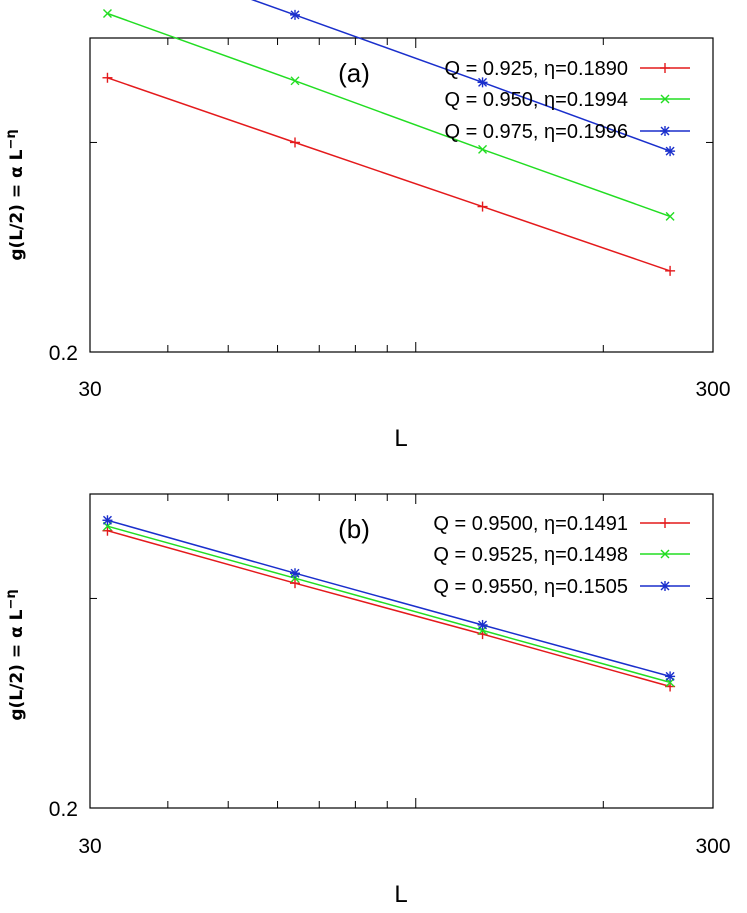  I want to click on y-axis-label-main-a: g(L/2) = α L, so click(17, 204).